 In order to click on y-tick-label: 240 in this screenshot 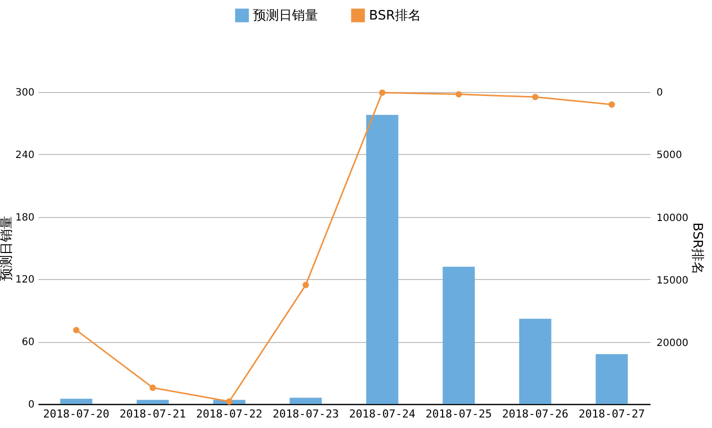, I will do `click(24, 155)`.